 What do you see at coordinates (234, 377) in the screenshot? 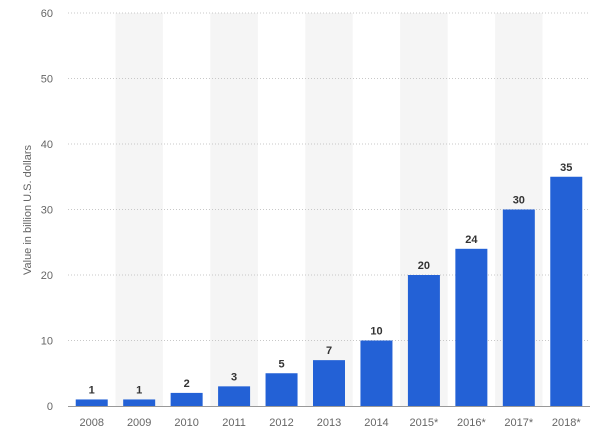
I see `data-label: 3` at bounding box center [234, 377].